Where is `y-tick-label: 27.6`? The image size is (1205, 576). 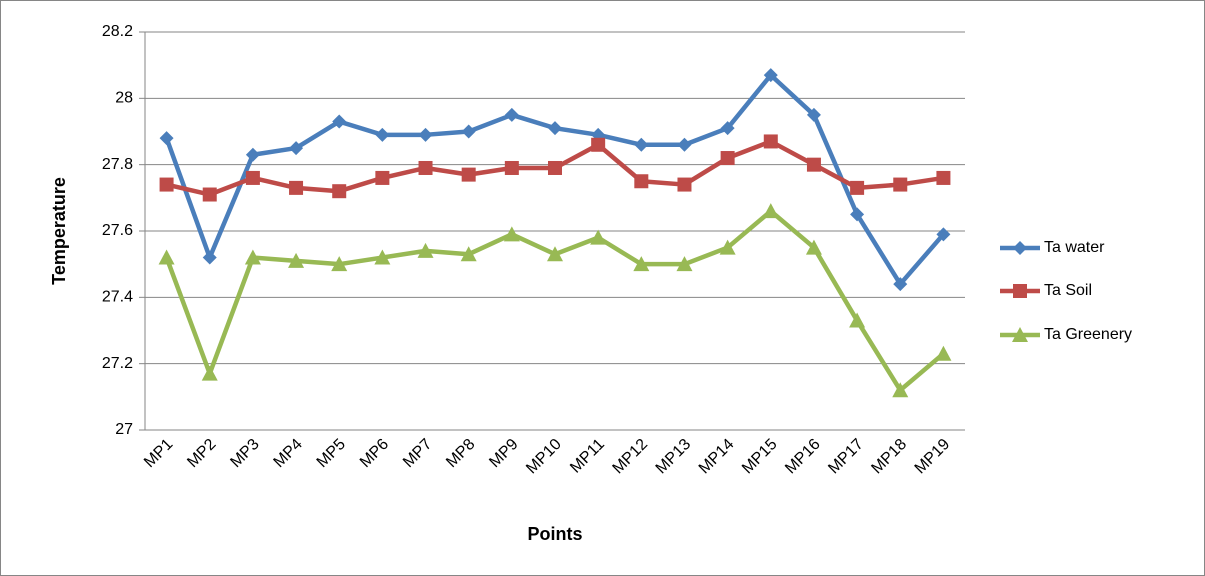
y-tick-label: 27.6 is located at coordinates (117, 230).